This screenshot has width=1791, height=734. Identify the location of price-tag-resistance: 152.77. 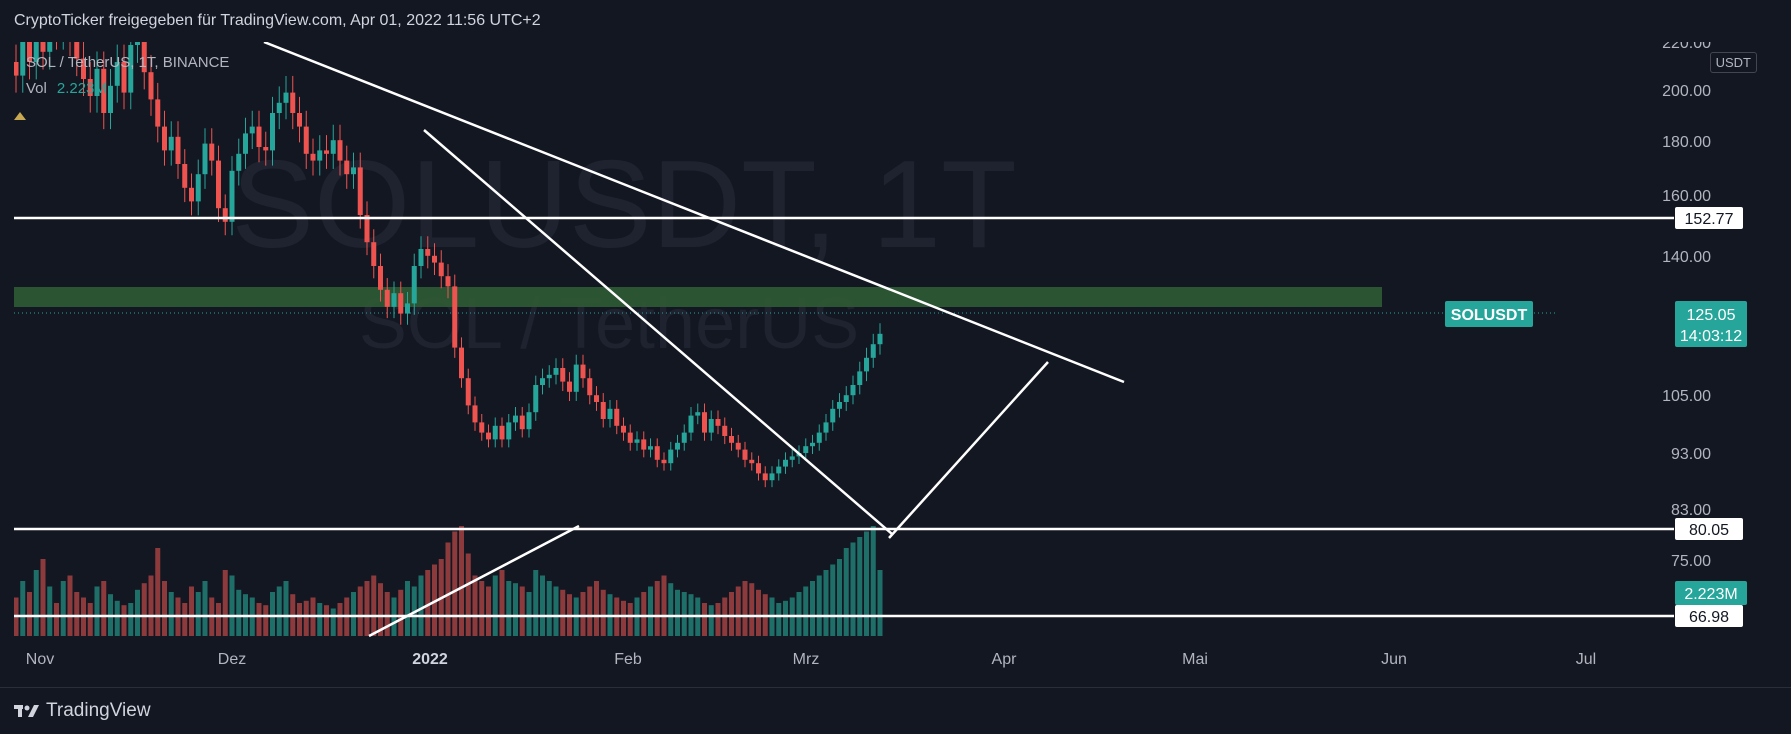
(1709, 219).